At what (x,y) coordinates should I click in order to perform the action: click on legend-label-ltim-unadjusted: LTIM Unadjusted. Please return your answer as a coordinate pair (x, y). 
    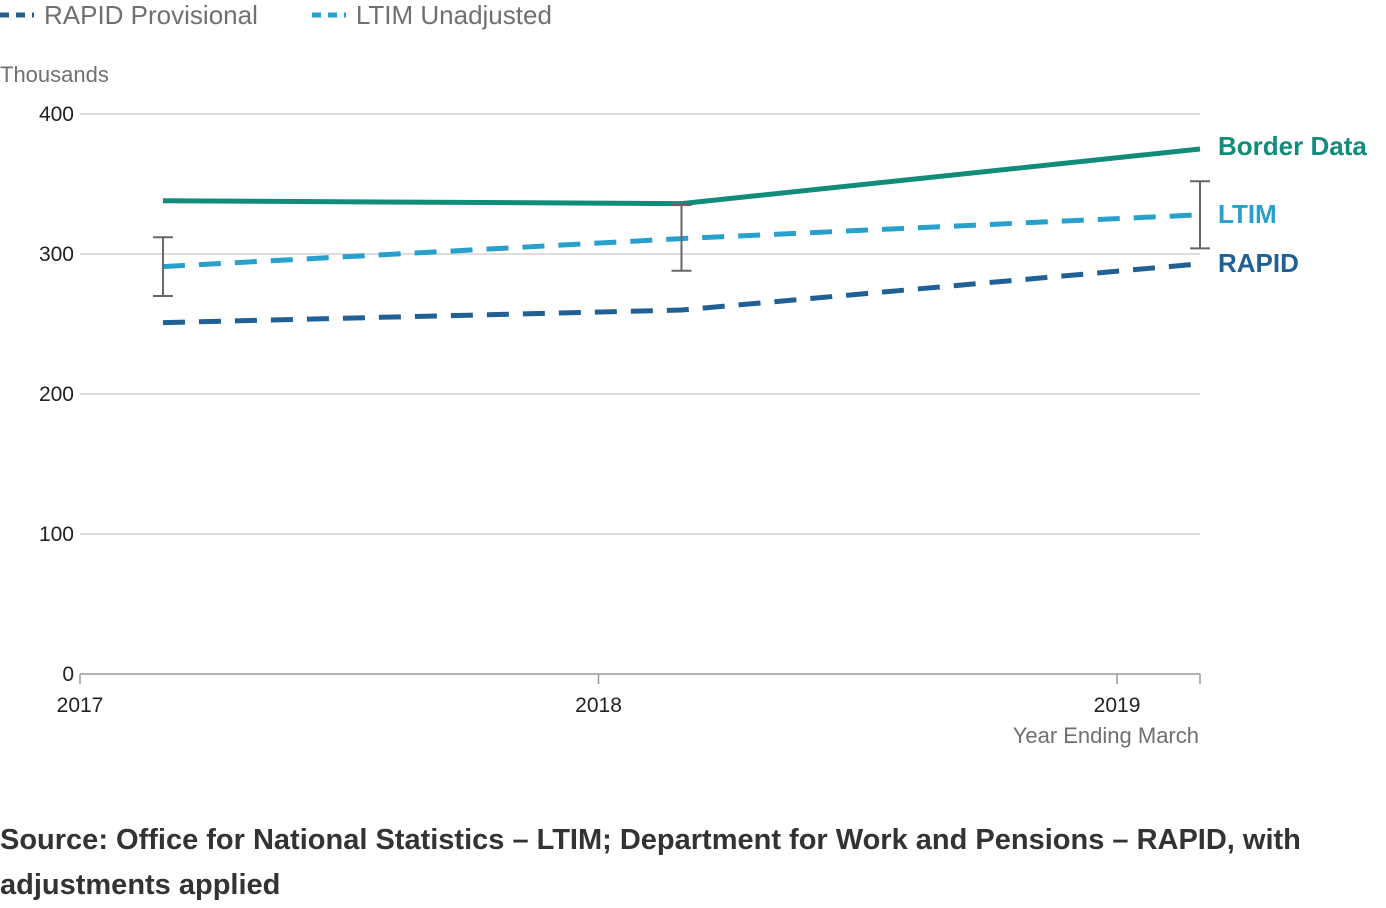
    Looking at the image, I should click on (453, 15).